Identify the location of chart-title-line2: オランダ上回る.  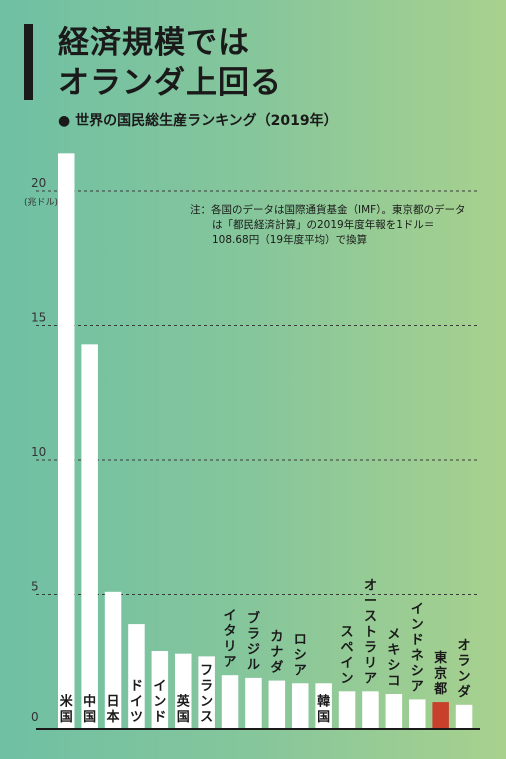
(170, 83).